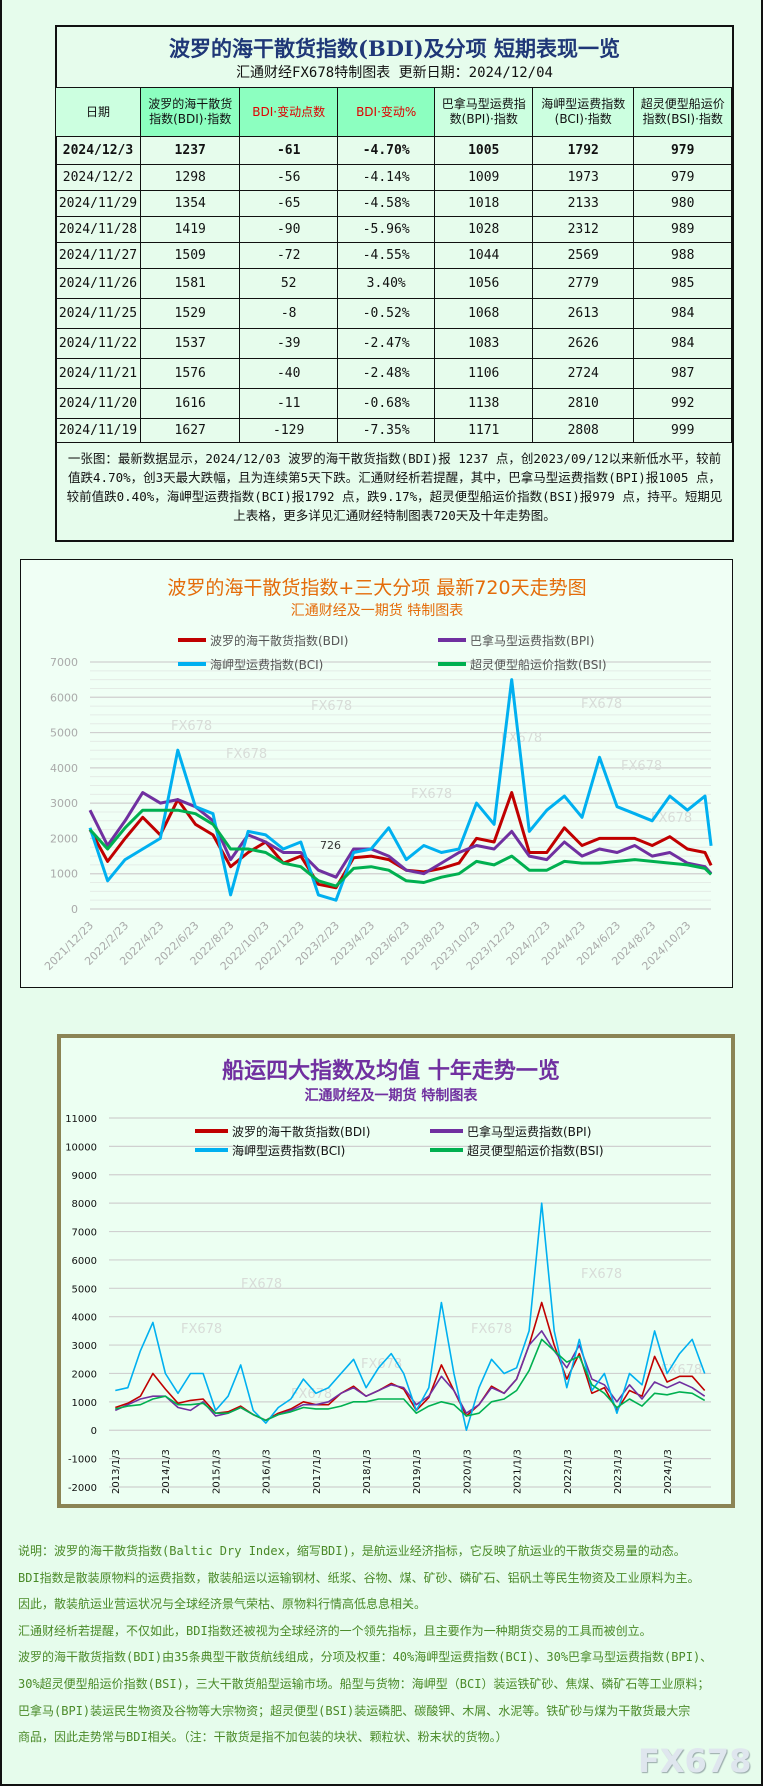  Describe the element at coordinates (393, 229) in the screenshot. I see `table-row: 2024/11/28 1419 -90 -5.96% 1028 2312 989` at that location.